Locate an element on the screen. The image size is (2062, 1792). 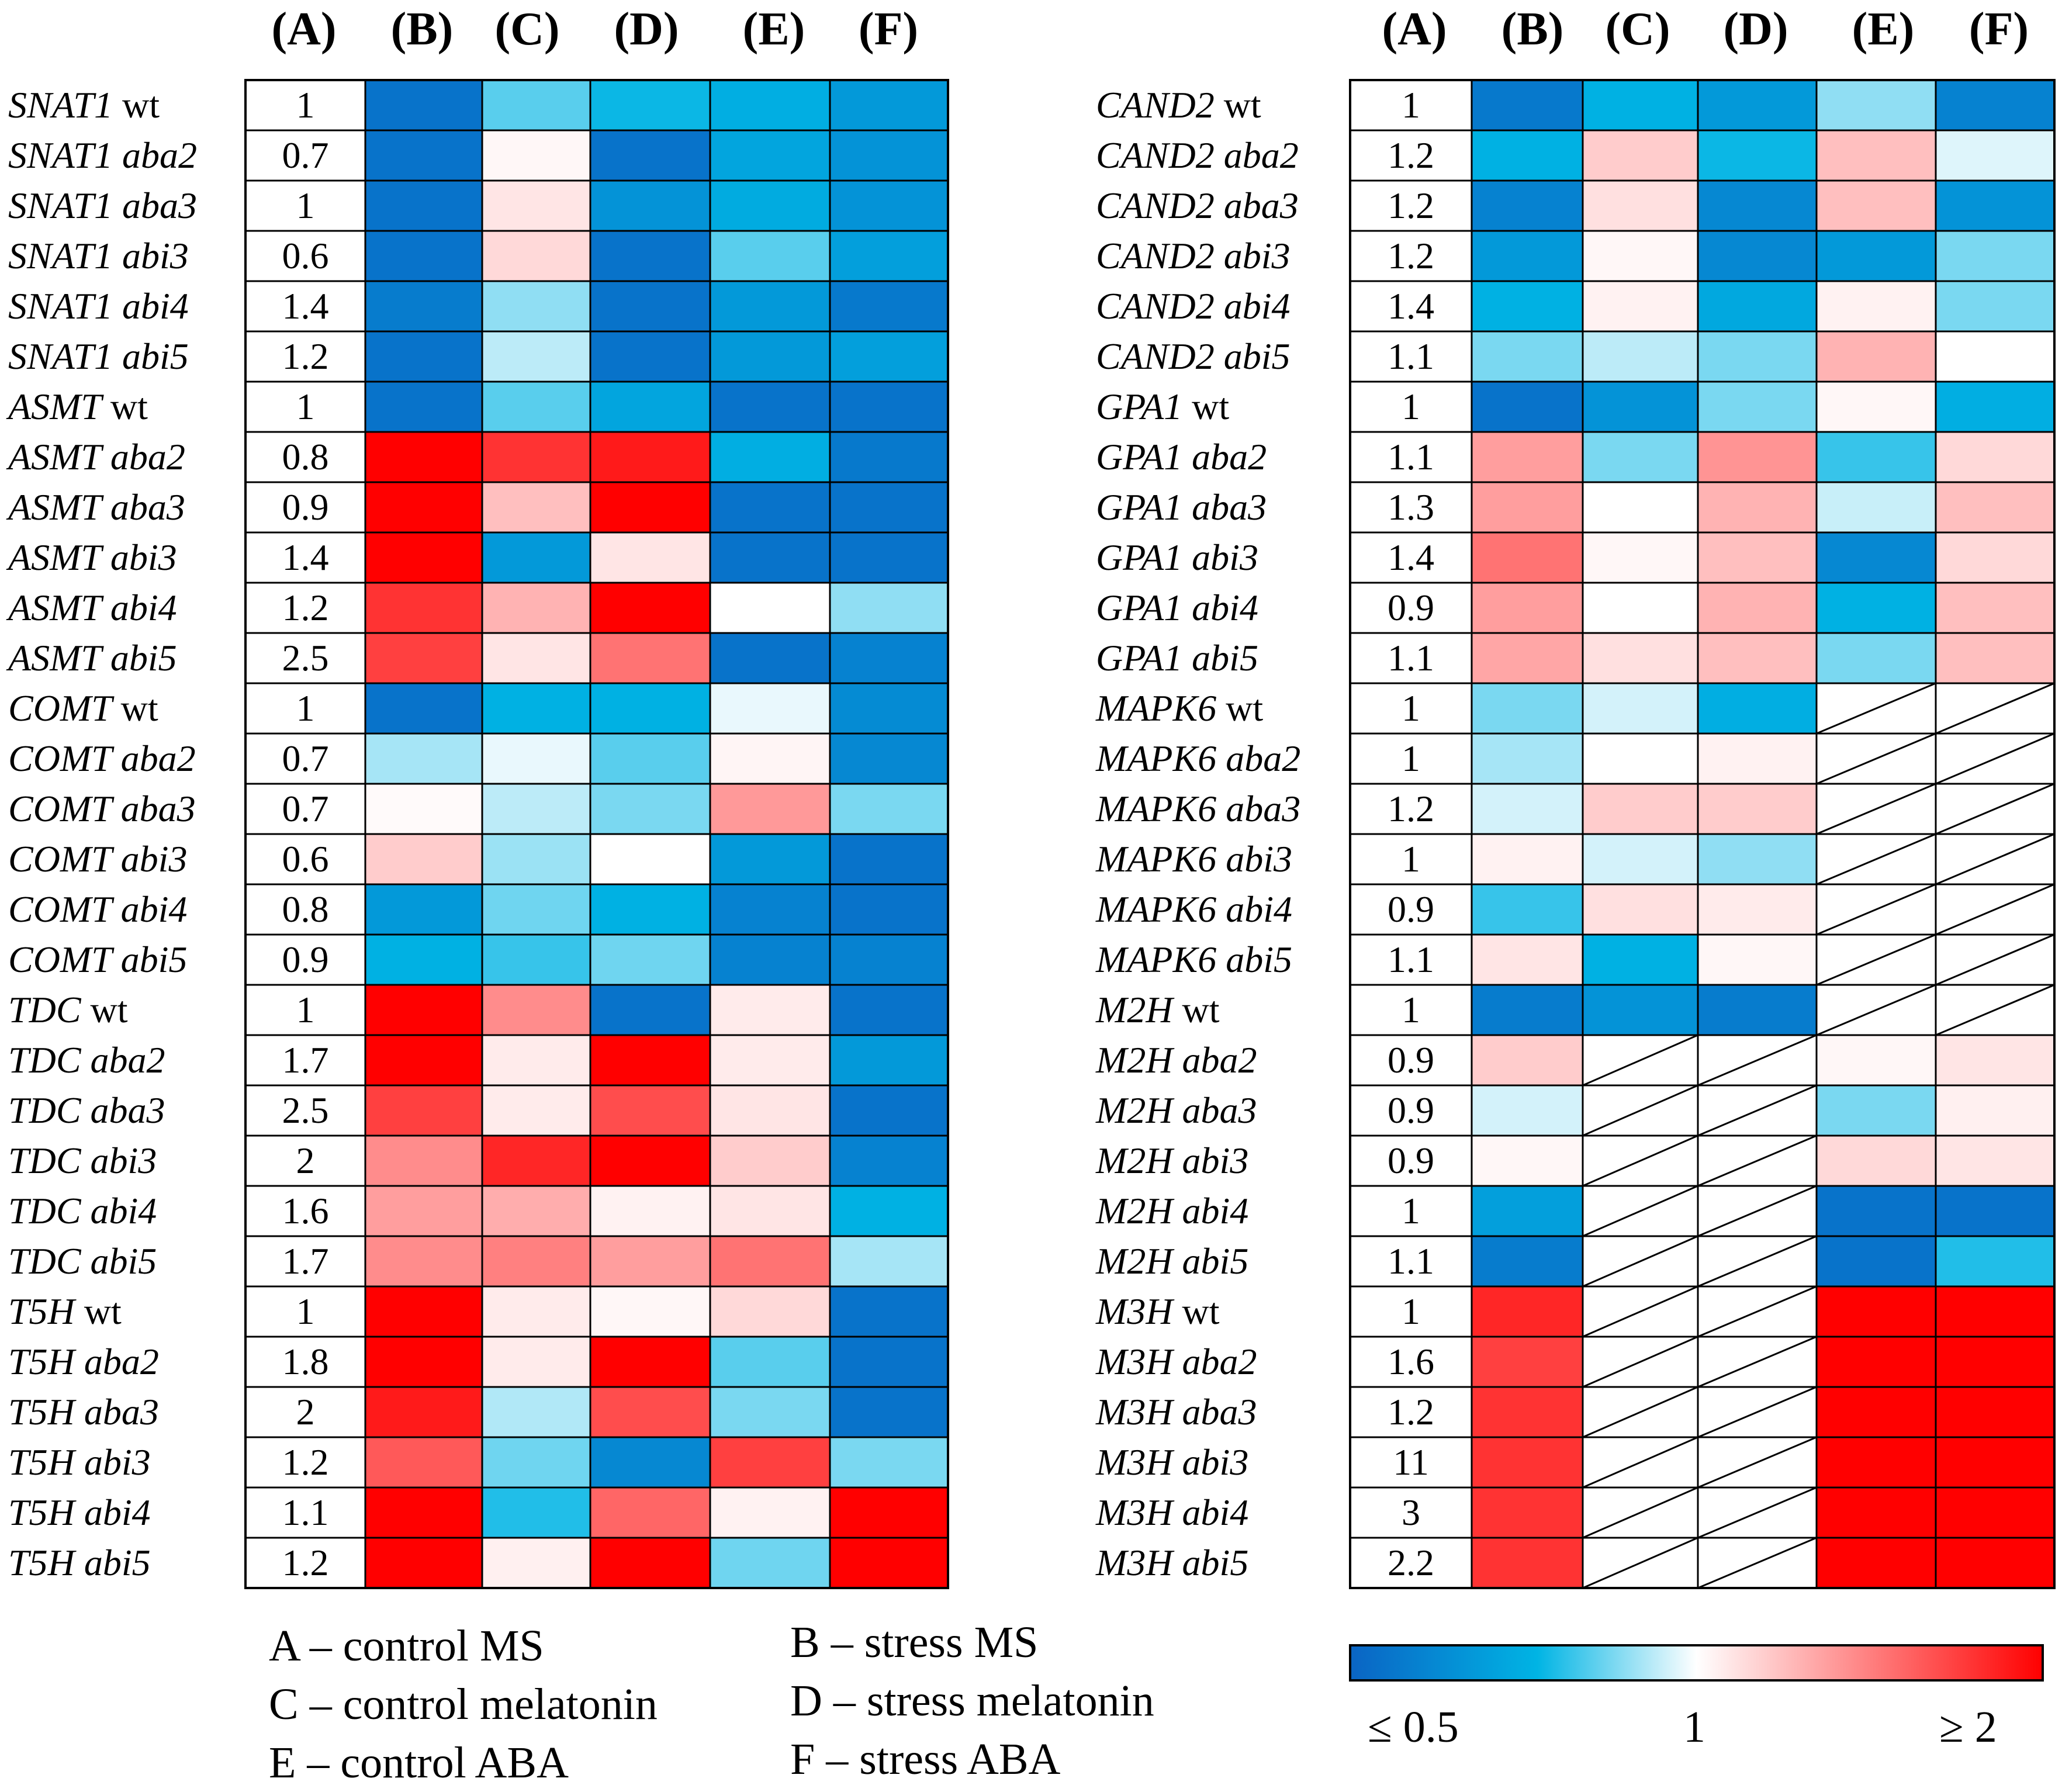
row-label: MAPK6 aba2 is located at coordinates (1198, 759).